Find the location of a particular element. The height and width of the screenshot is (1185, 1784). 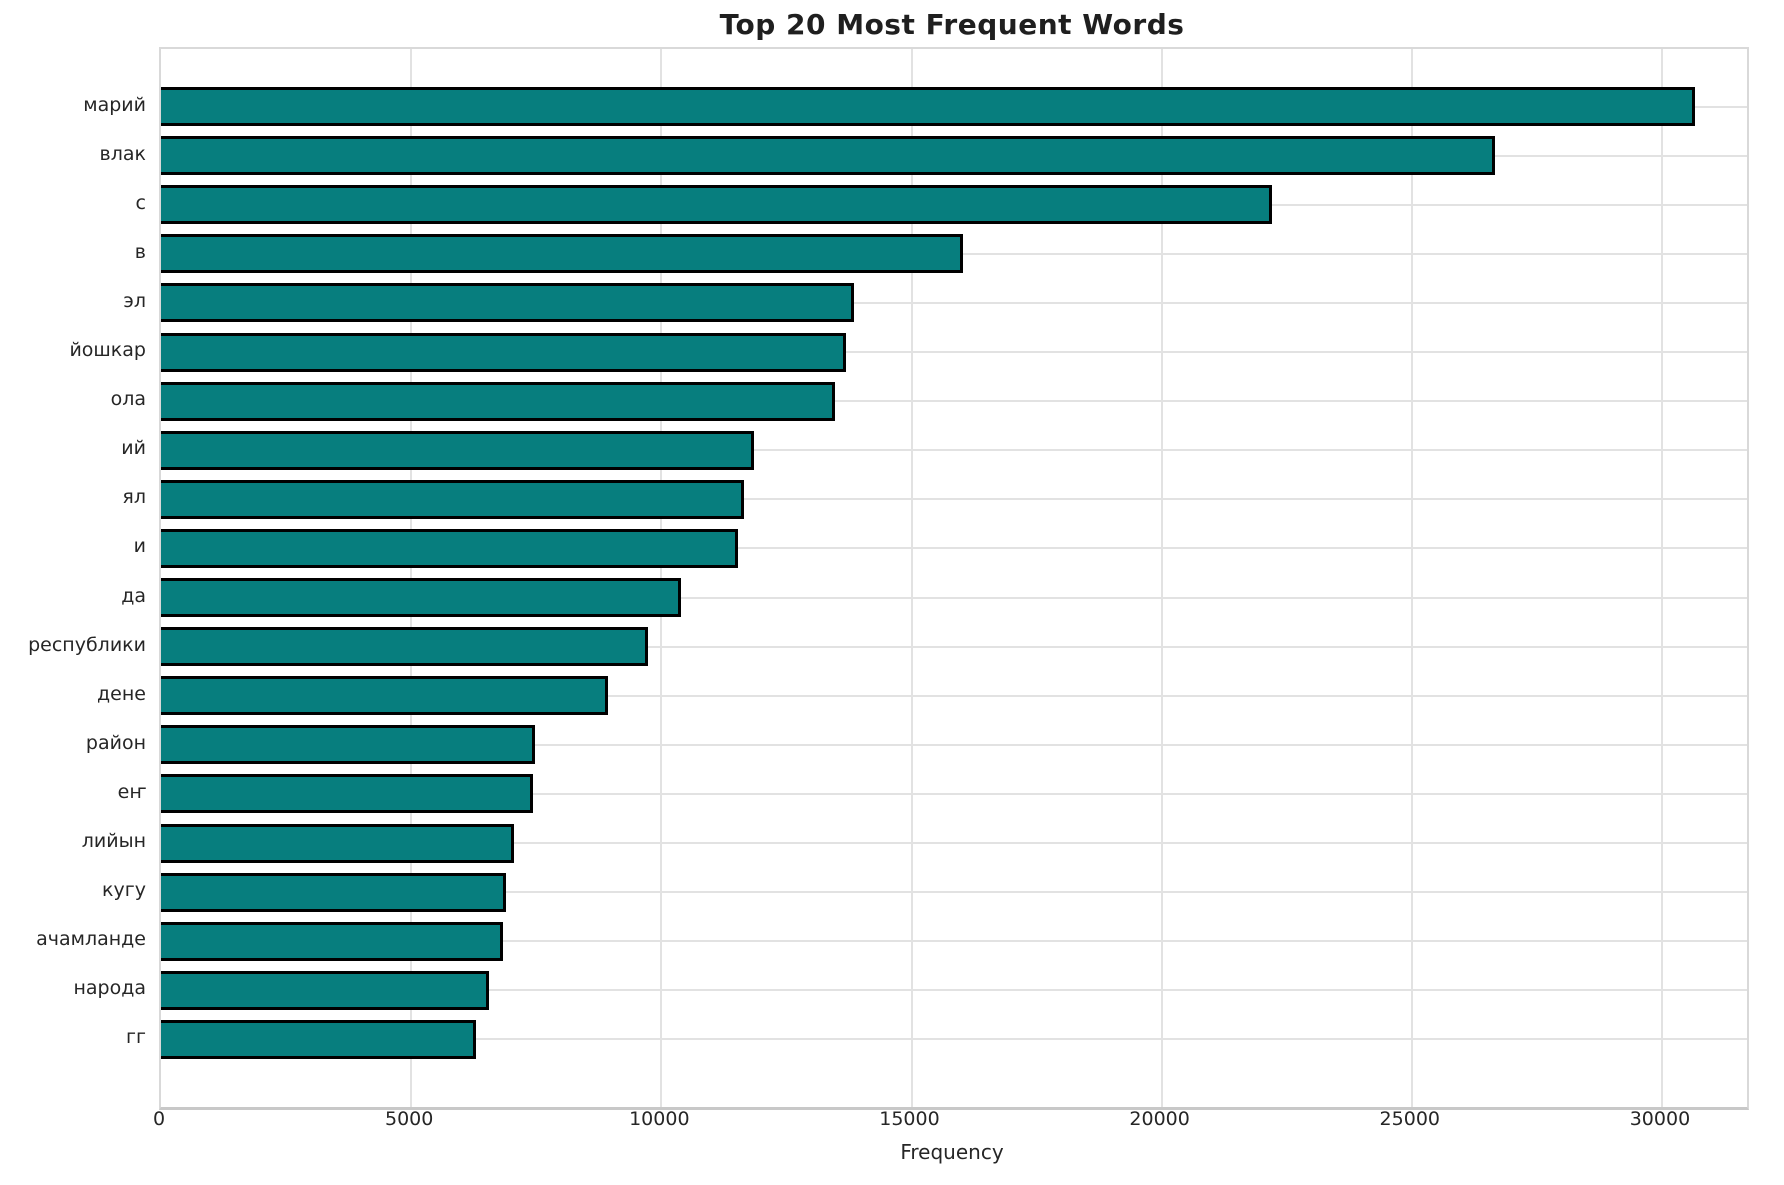

x-tick-label: 5000 is located at coordinates (409, 1119).